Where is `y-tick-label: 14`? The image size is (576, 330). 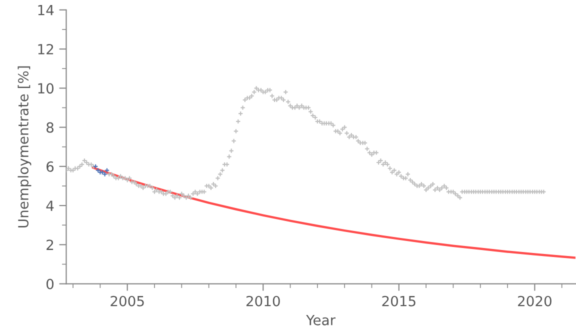
y-tick-label: 14 is located at coordinates (46, 10).